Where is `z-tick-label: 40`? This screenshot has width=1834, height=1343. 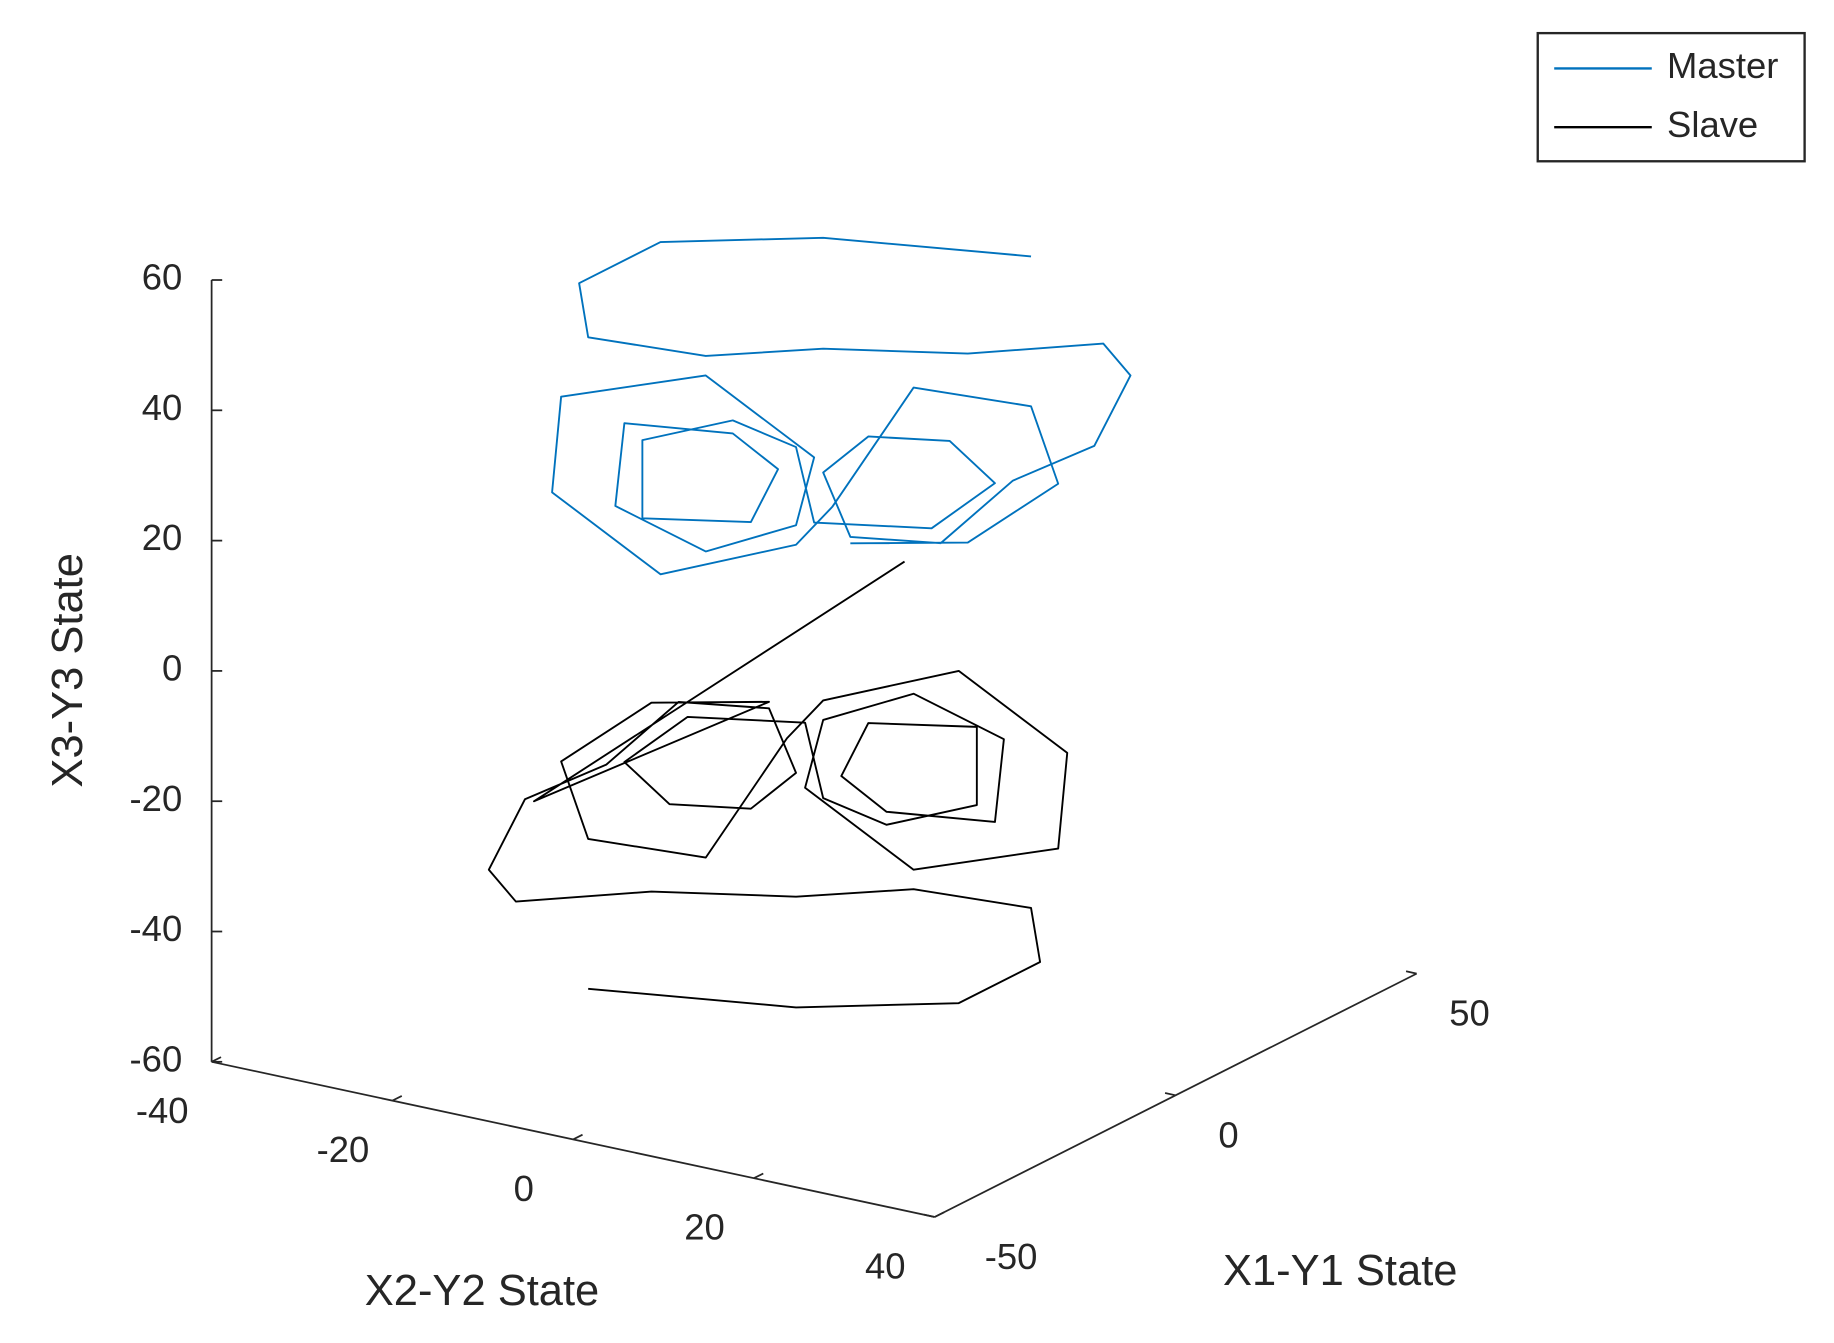
z-tick-label: 40 is located at coordinates (162, 407).